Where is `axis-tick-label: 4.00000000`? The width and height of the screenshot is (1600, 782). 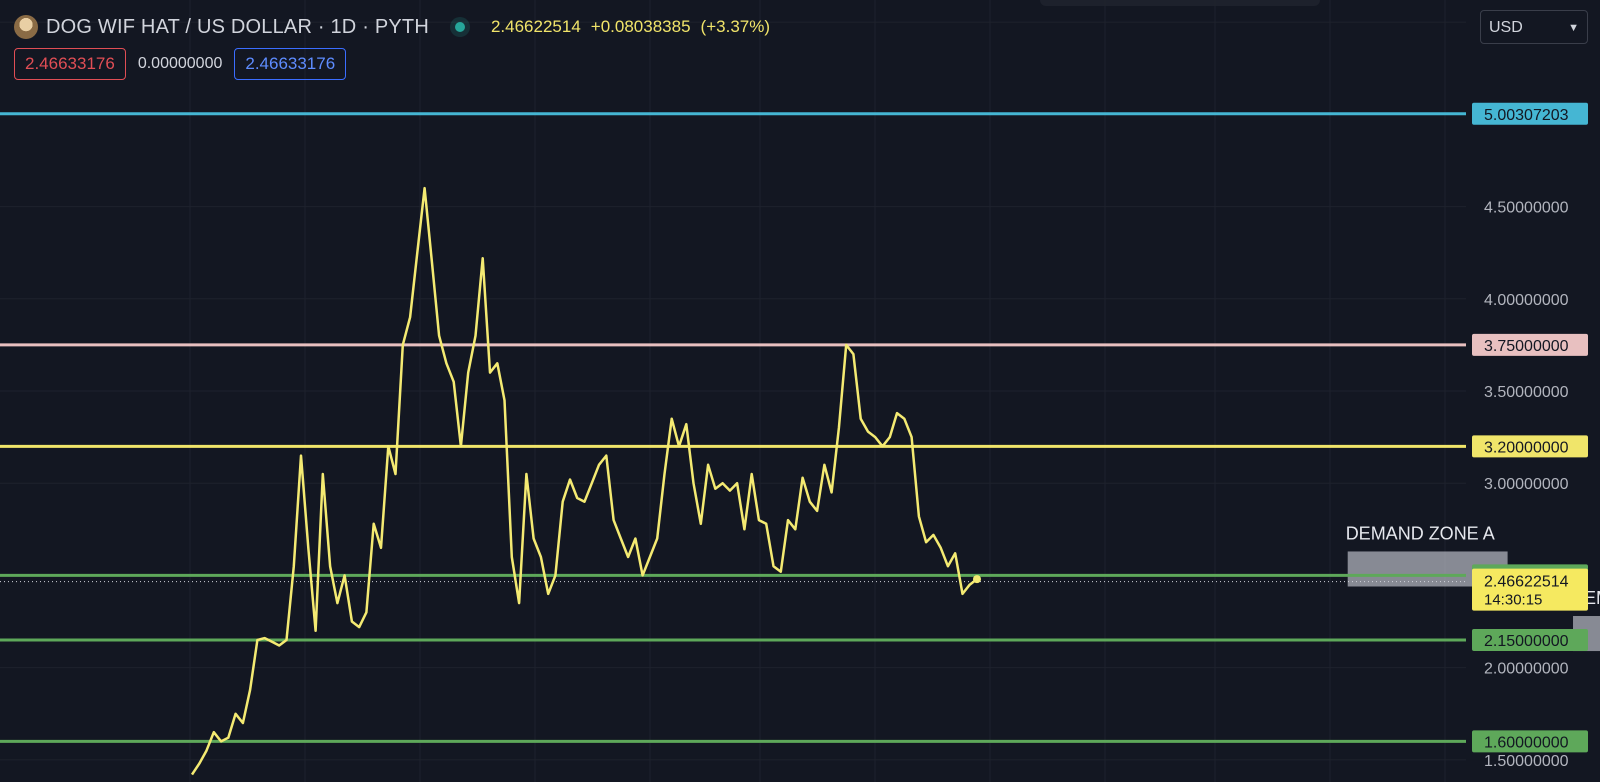 axis-tick-label: 4.00000000 is located at coordinates (1526, 300).